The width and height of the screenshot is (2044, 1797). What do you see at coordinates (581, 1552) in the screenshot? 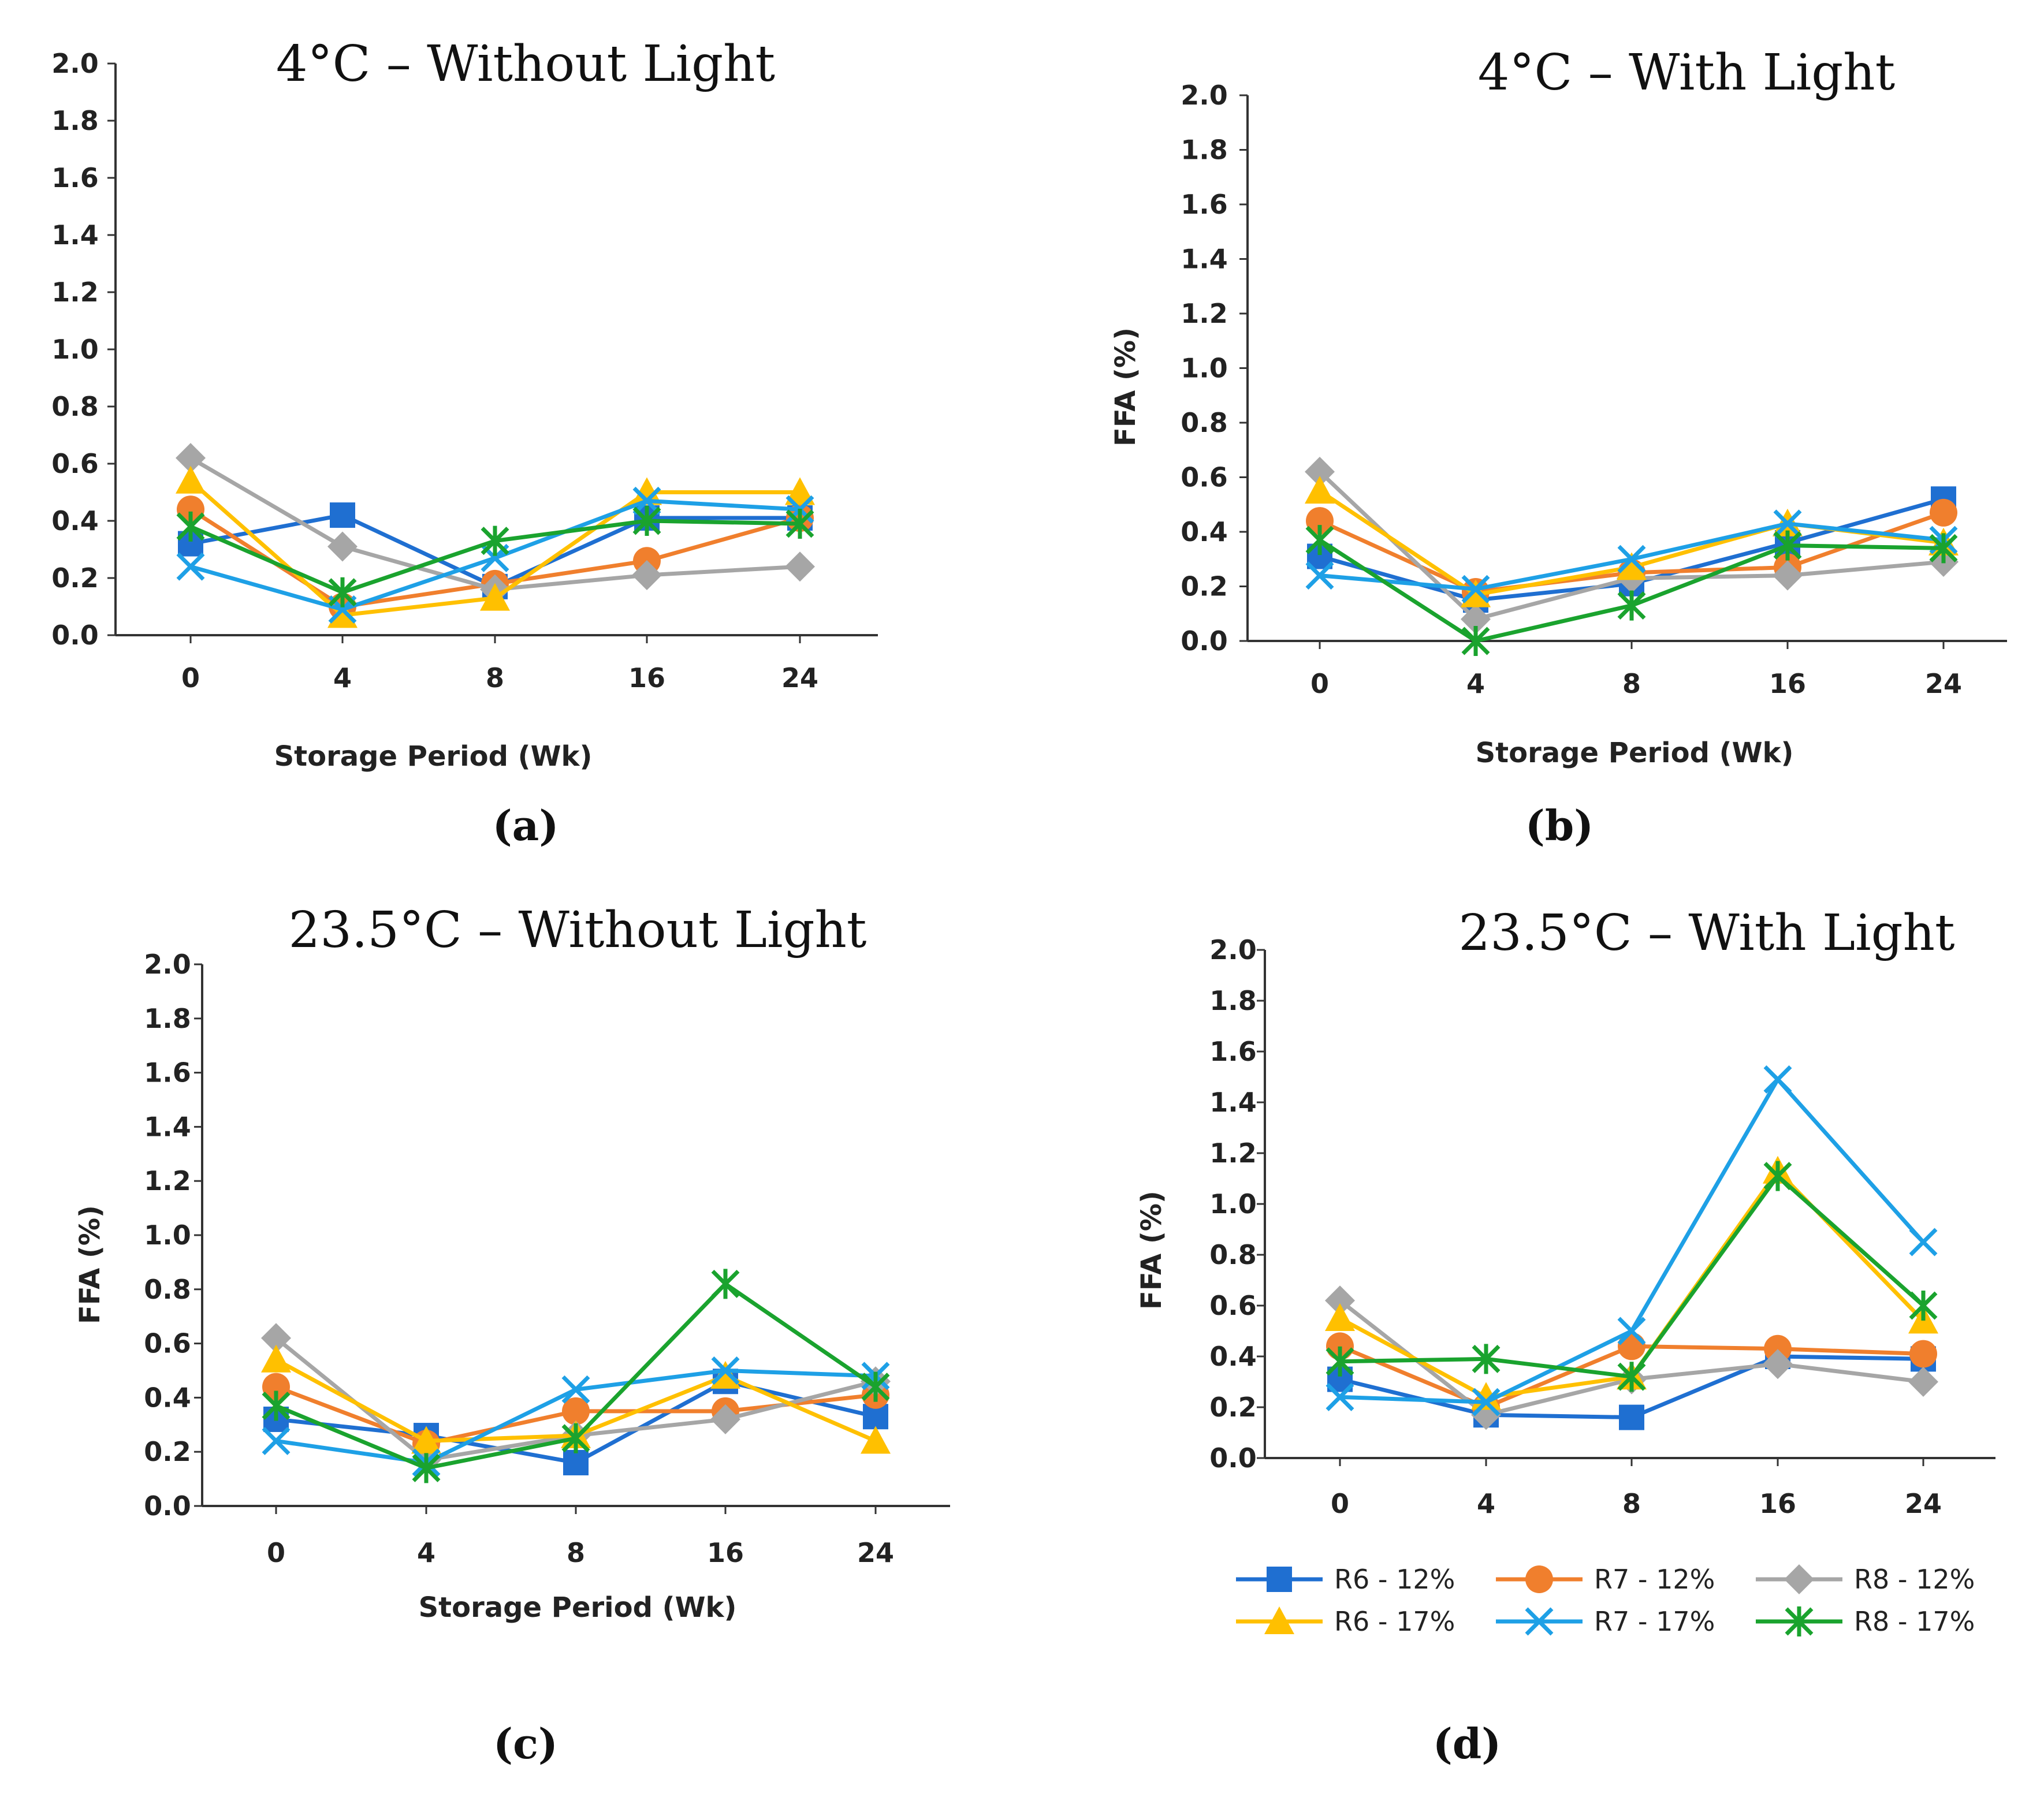
I see `x-axis-ticks: 0 4 8 16 24` at bounding box center [581, 1552].